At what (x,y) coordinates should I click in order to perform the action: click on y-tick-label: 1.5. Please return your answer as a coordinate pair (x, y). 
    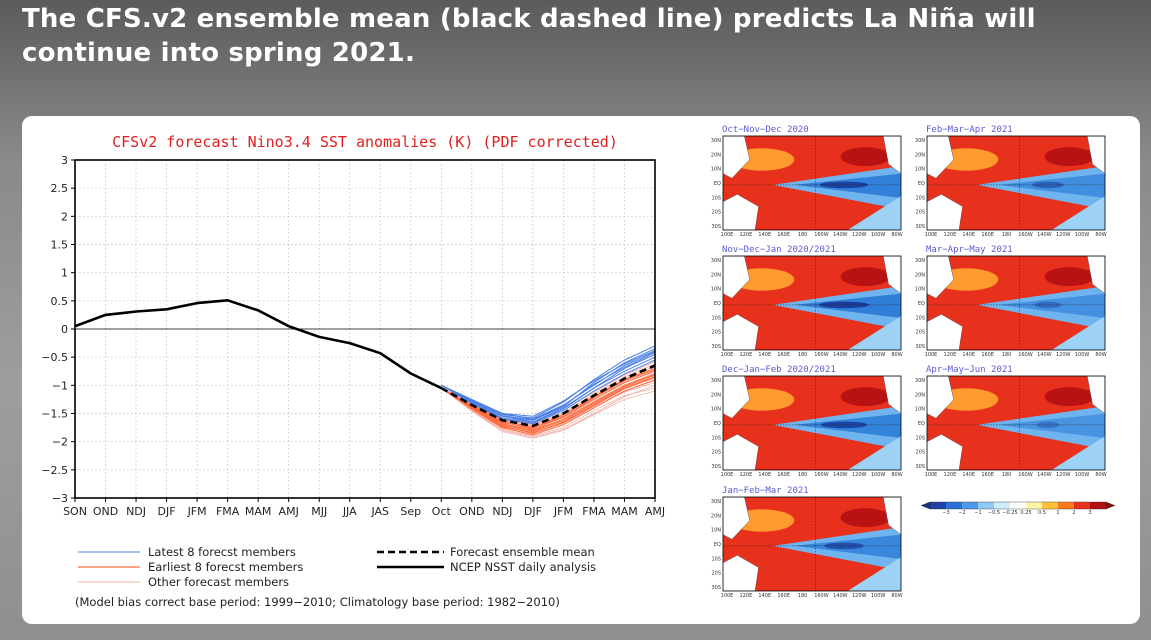
    Looking at the image, I should click on (60, 245).